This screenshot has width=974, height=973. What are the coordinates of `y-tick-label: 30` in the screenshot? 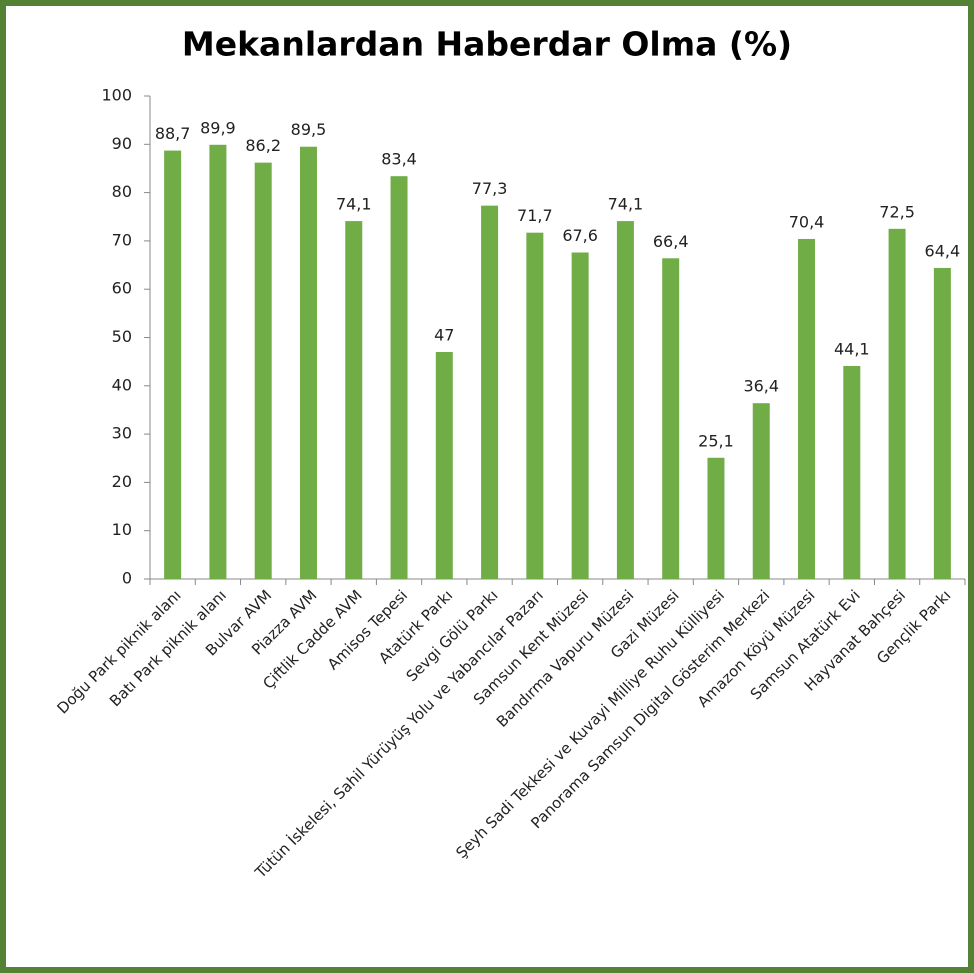 It's located at (122, 433).